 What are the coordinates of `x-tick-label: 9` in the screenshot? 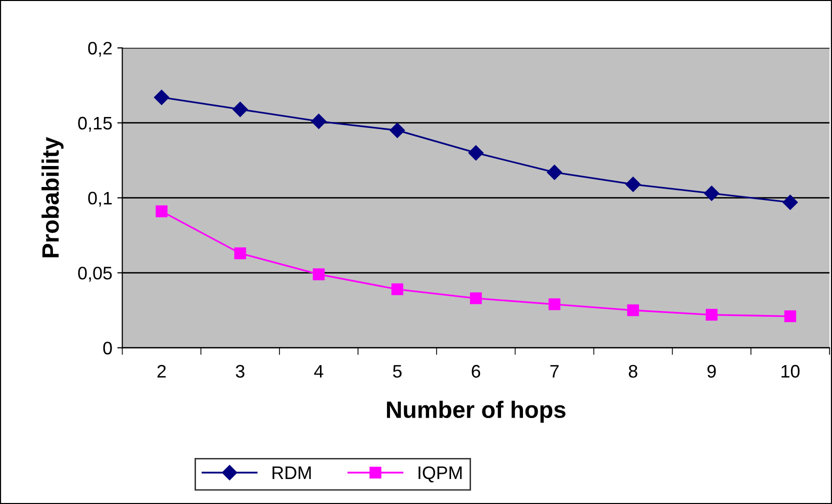 It's located at (711, 371).